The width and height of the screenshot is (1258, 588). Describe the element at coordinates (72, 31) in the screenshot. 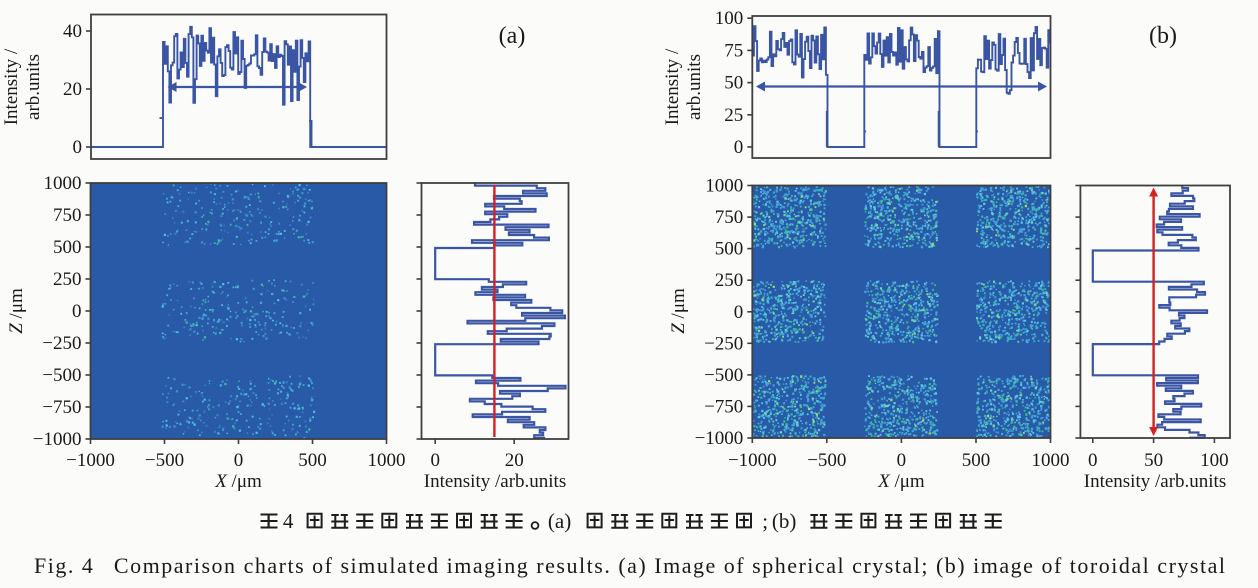

I see `svg-text: 40` at that location.